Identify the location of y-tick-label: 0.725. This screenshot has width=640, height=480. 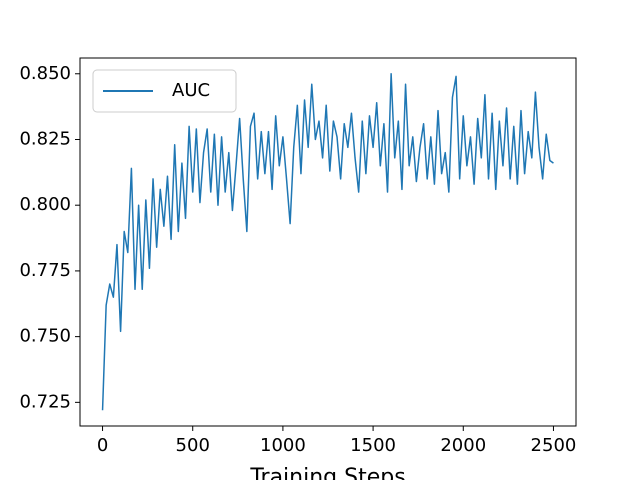
(45, 401).